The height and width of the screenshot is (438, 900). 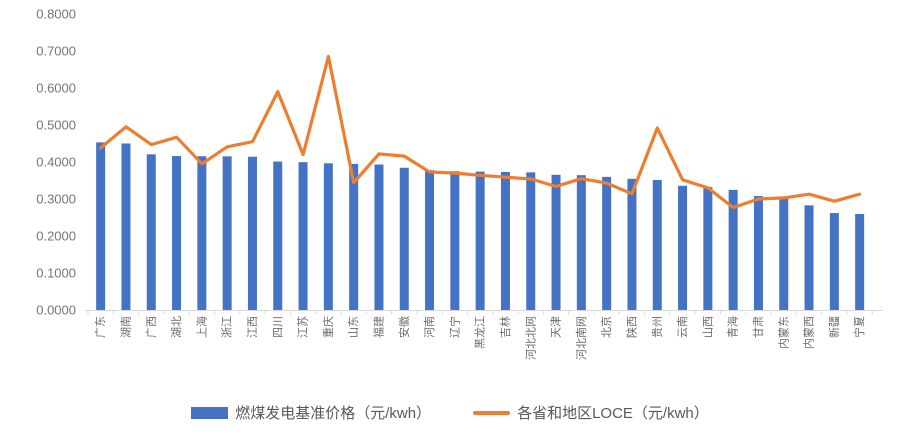 I want to click on x-axis-label-河南: 河南, so click(x=429, y=327).